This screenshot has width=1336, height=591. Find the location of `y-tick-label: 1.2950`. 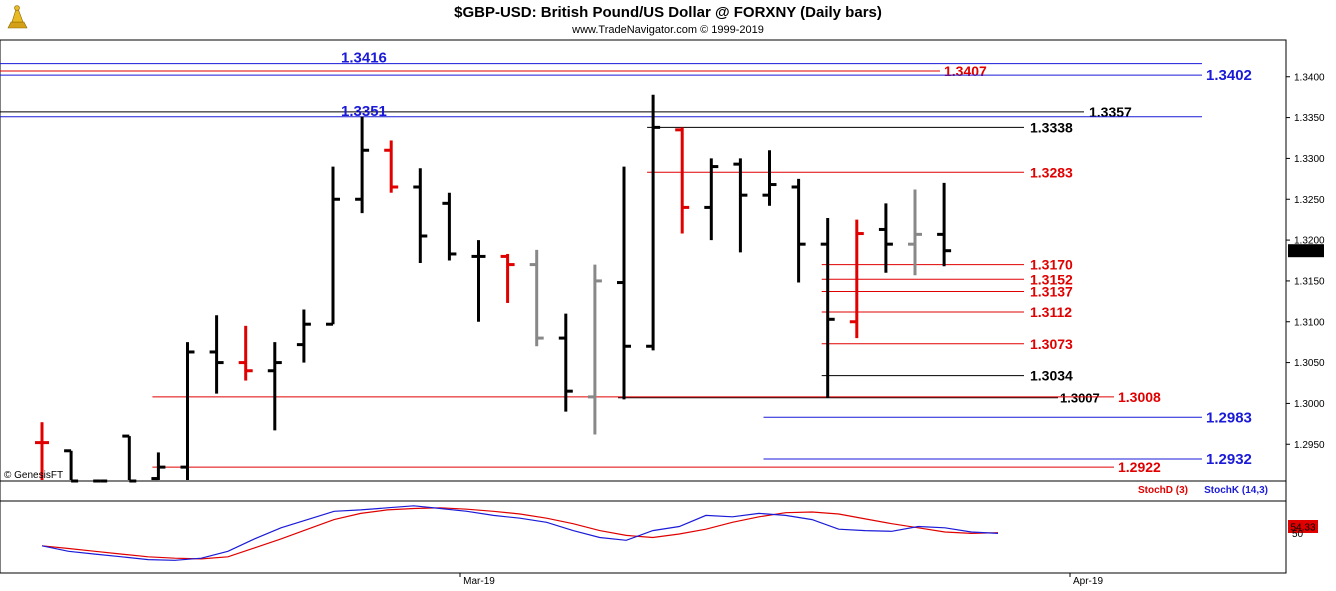

y-tick-label: 1.2950 is located at coordinates (1309, 445).